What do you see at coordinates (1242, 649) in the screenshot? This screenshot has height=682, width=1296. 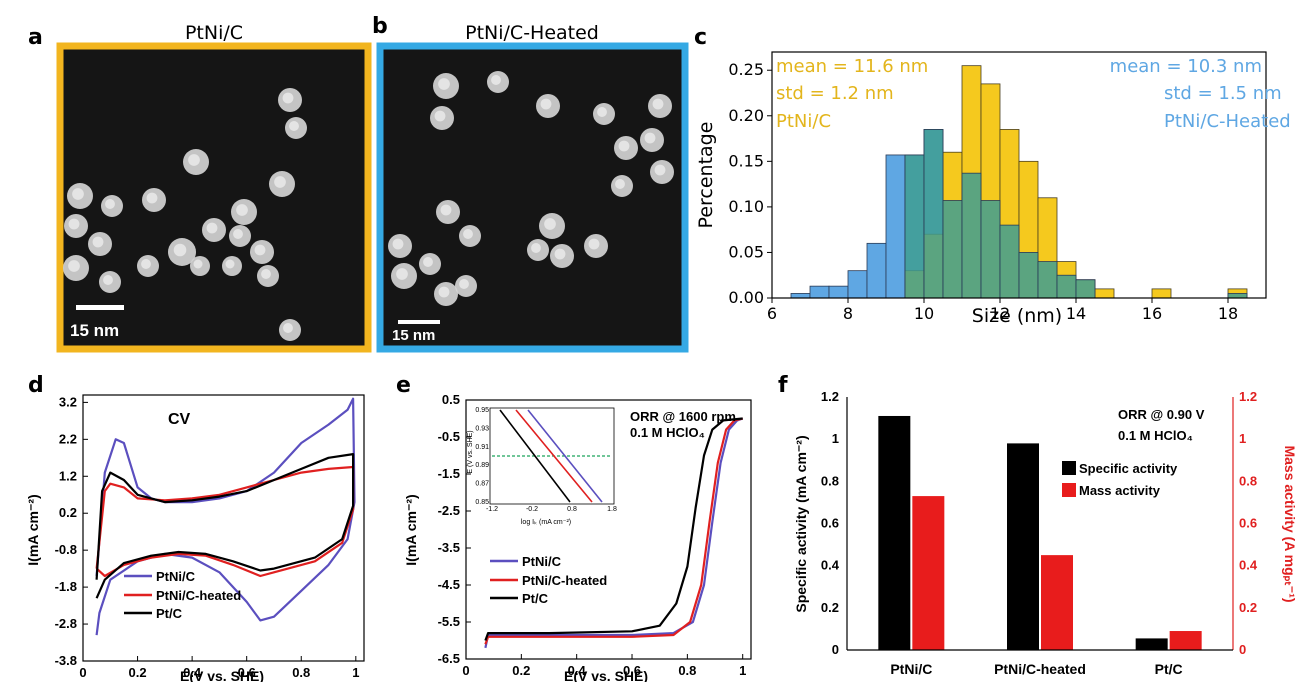 I see `activity-y2-tick-label: 0` at bounding box center [1242, 649].